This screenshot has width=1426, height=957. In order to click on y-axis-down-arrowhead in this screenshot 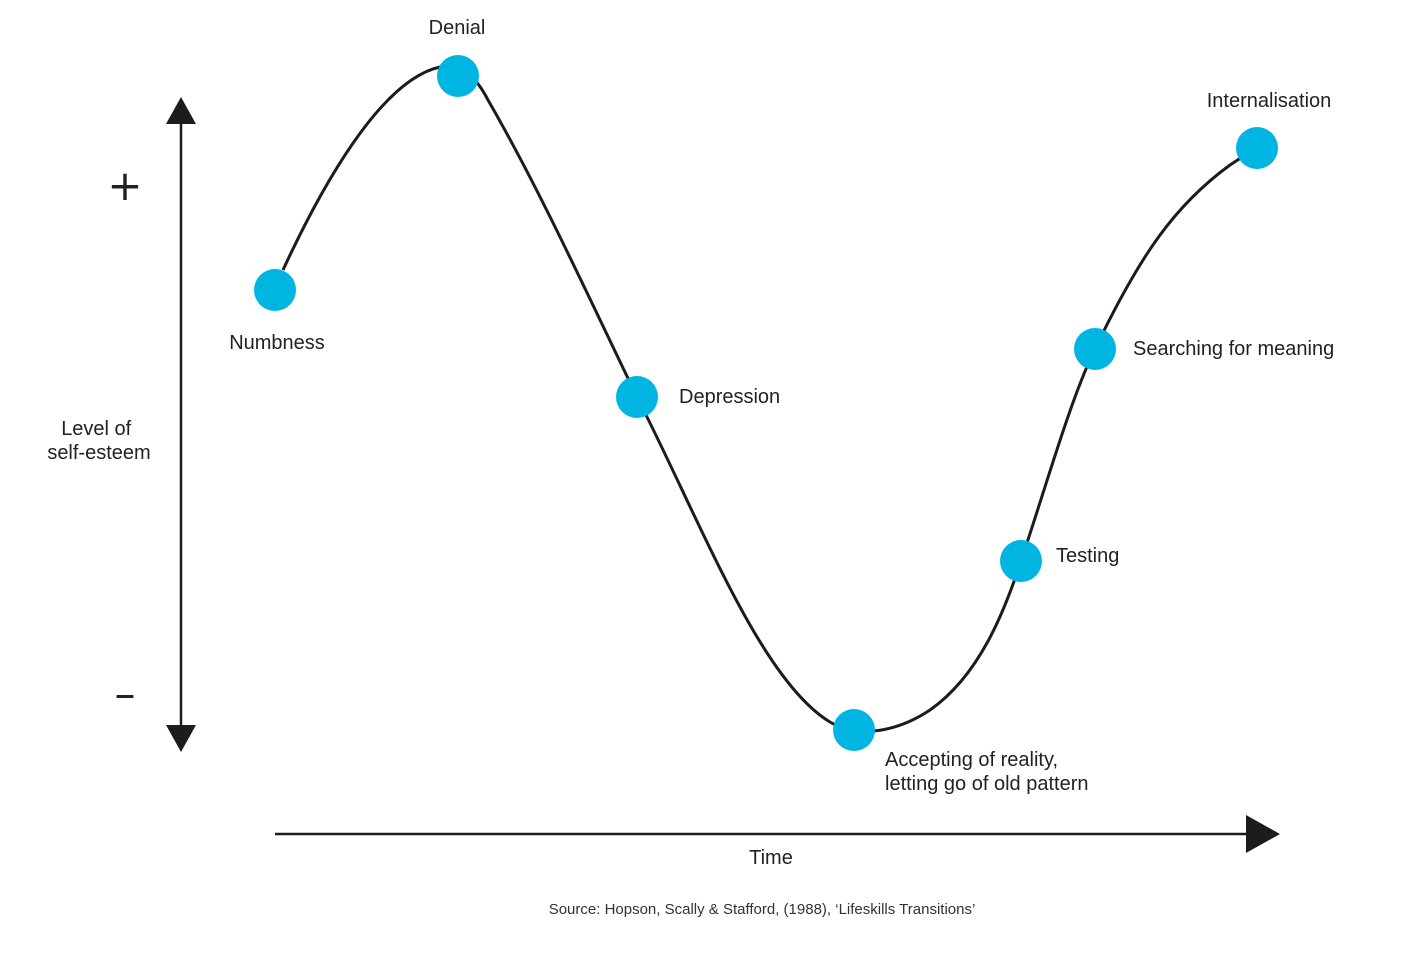, I will do `click(181, 738)`.